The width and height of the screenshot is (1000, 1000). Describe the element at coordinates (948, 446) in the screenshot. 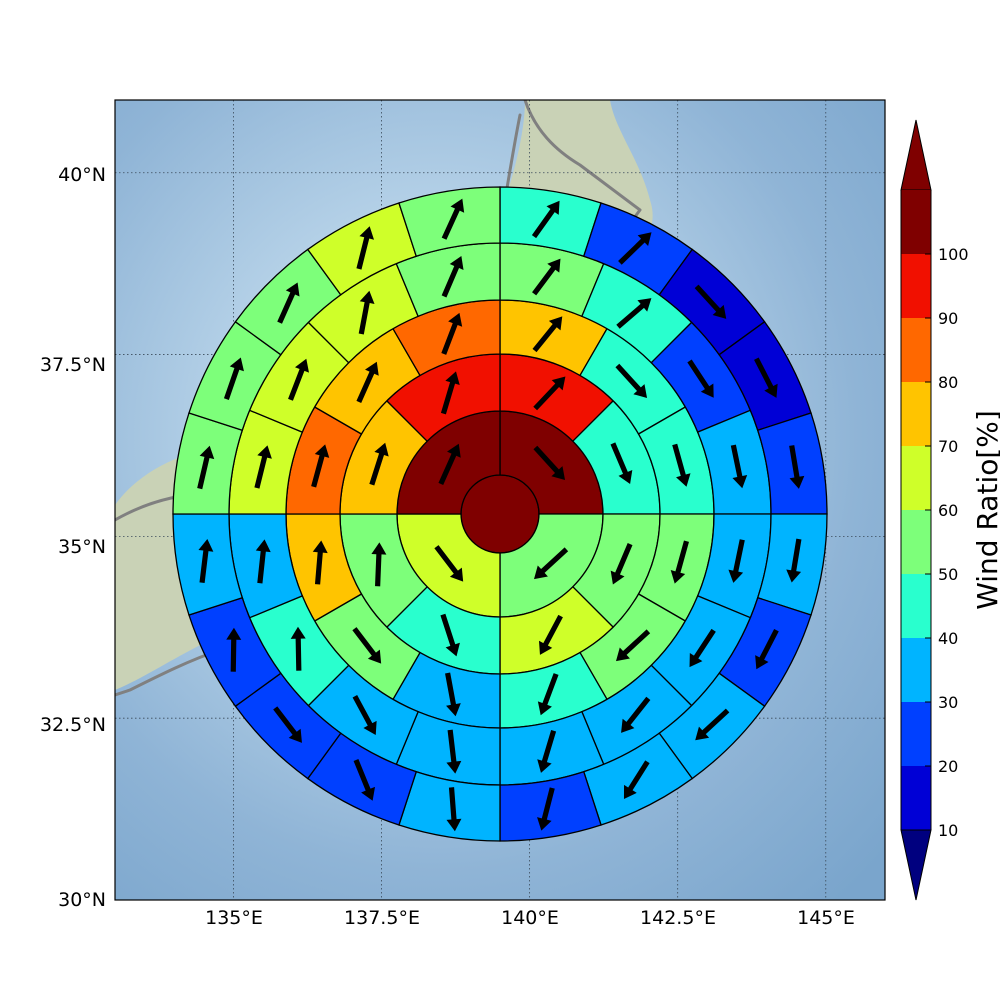

I see `colorbar-tick-label: 70` at that location.